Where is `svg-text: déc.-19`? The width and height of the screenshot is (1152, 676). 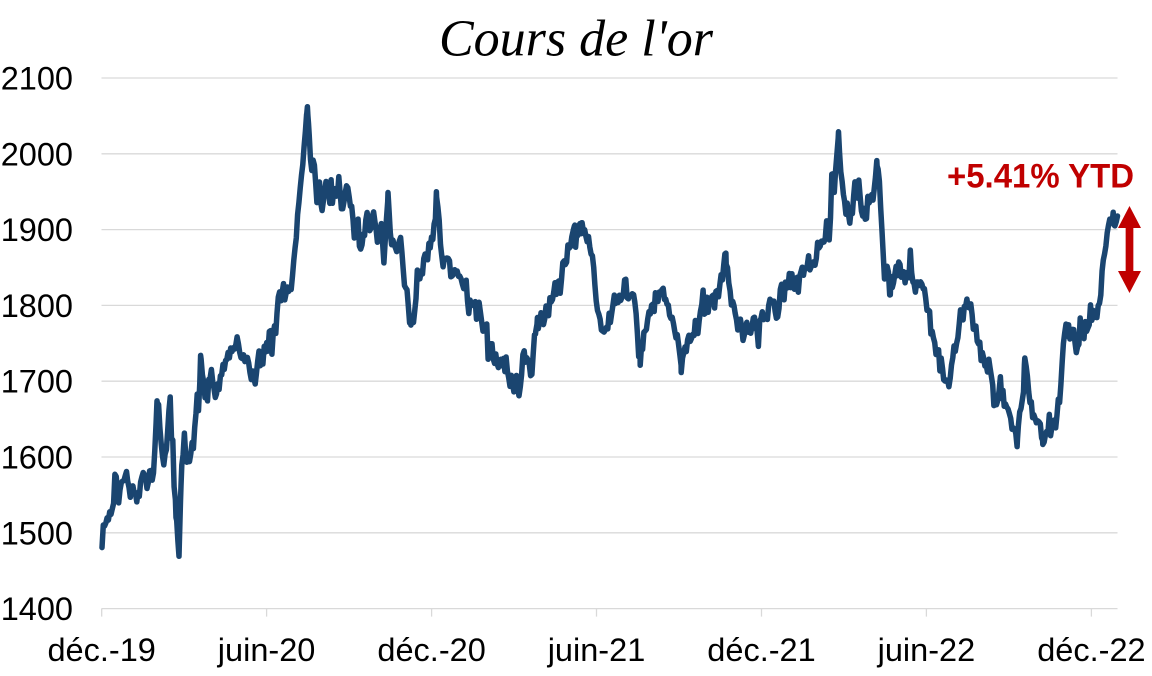 svg-text: déc.-19 is located at coordinates (101, 650).